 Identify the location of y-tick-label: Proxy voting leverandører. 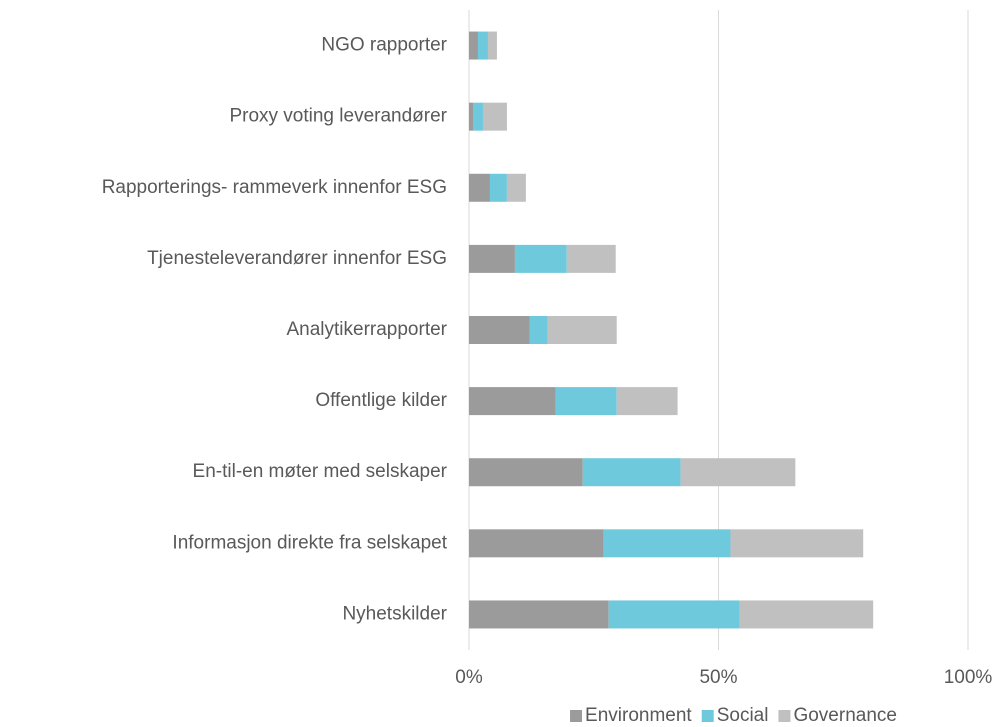
(338, 116).